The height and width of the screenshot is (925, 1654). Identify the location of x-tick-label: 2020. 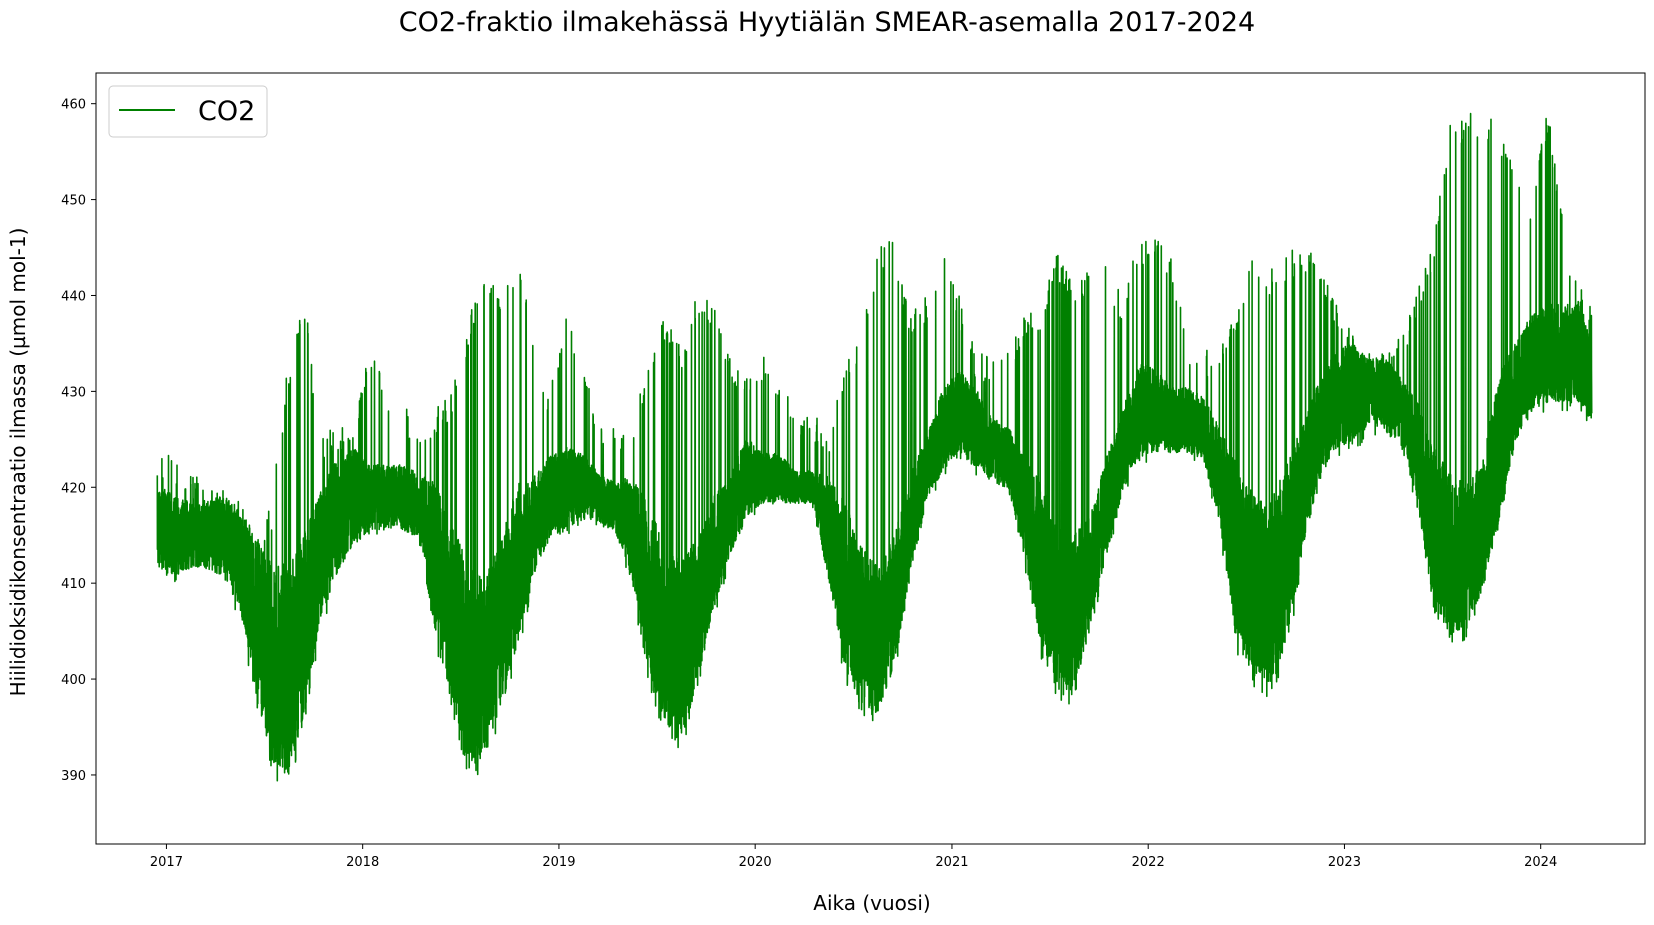
(755, 862).